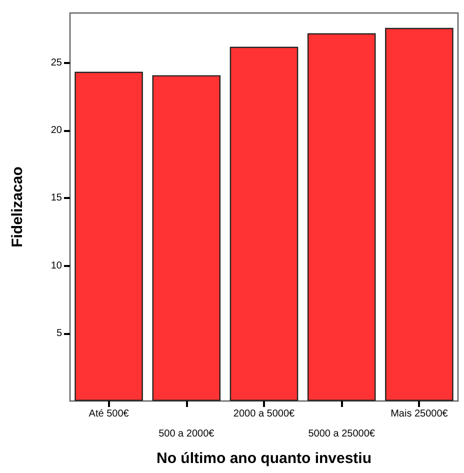 The image size is (464, 473). Describe the element at coordinates (56, 63) in the screenshot. I see `y-tick-label: 25` at that location.